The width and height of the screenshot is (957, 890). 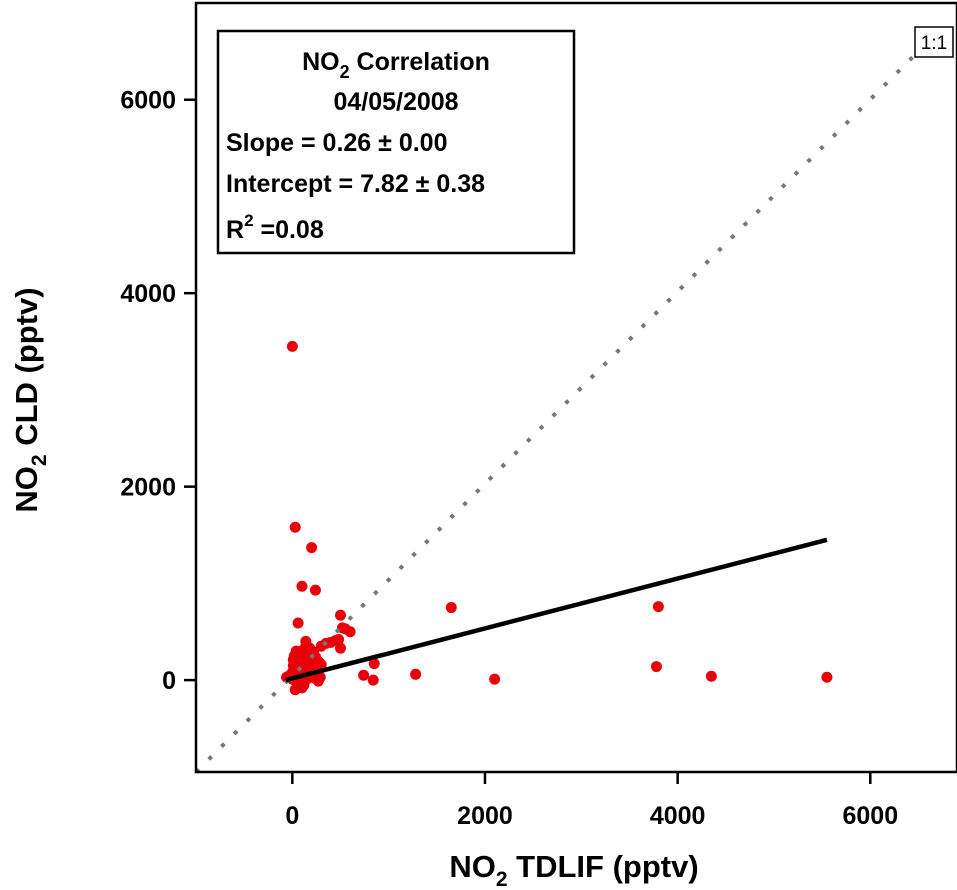 I want to click on x-tick-label: 6000, so click(x=870, y=816).